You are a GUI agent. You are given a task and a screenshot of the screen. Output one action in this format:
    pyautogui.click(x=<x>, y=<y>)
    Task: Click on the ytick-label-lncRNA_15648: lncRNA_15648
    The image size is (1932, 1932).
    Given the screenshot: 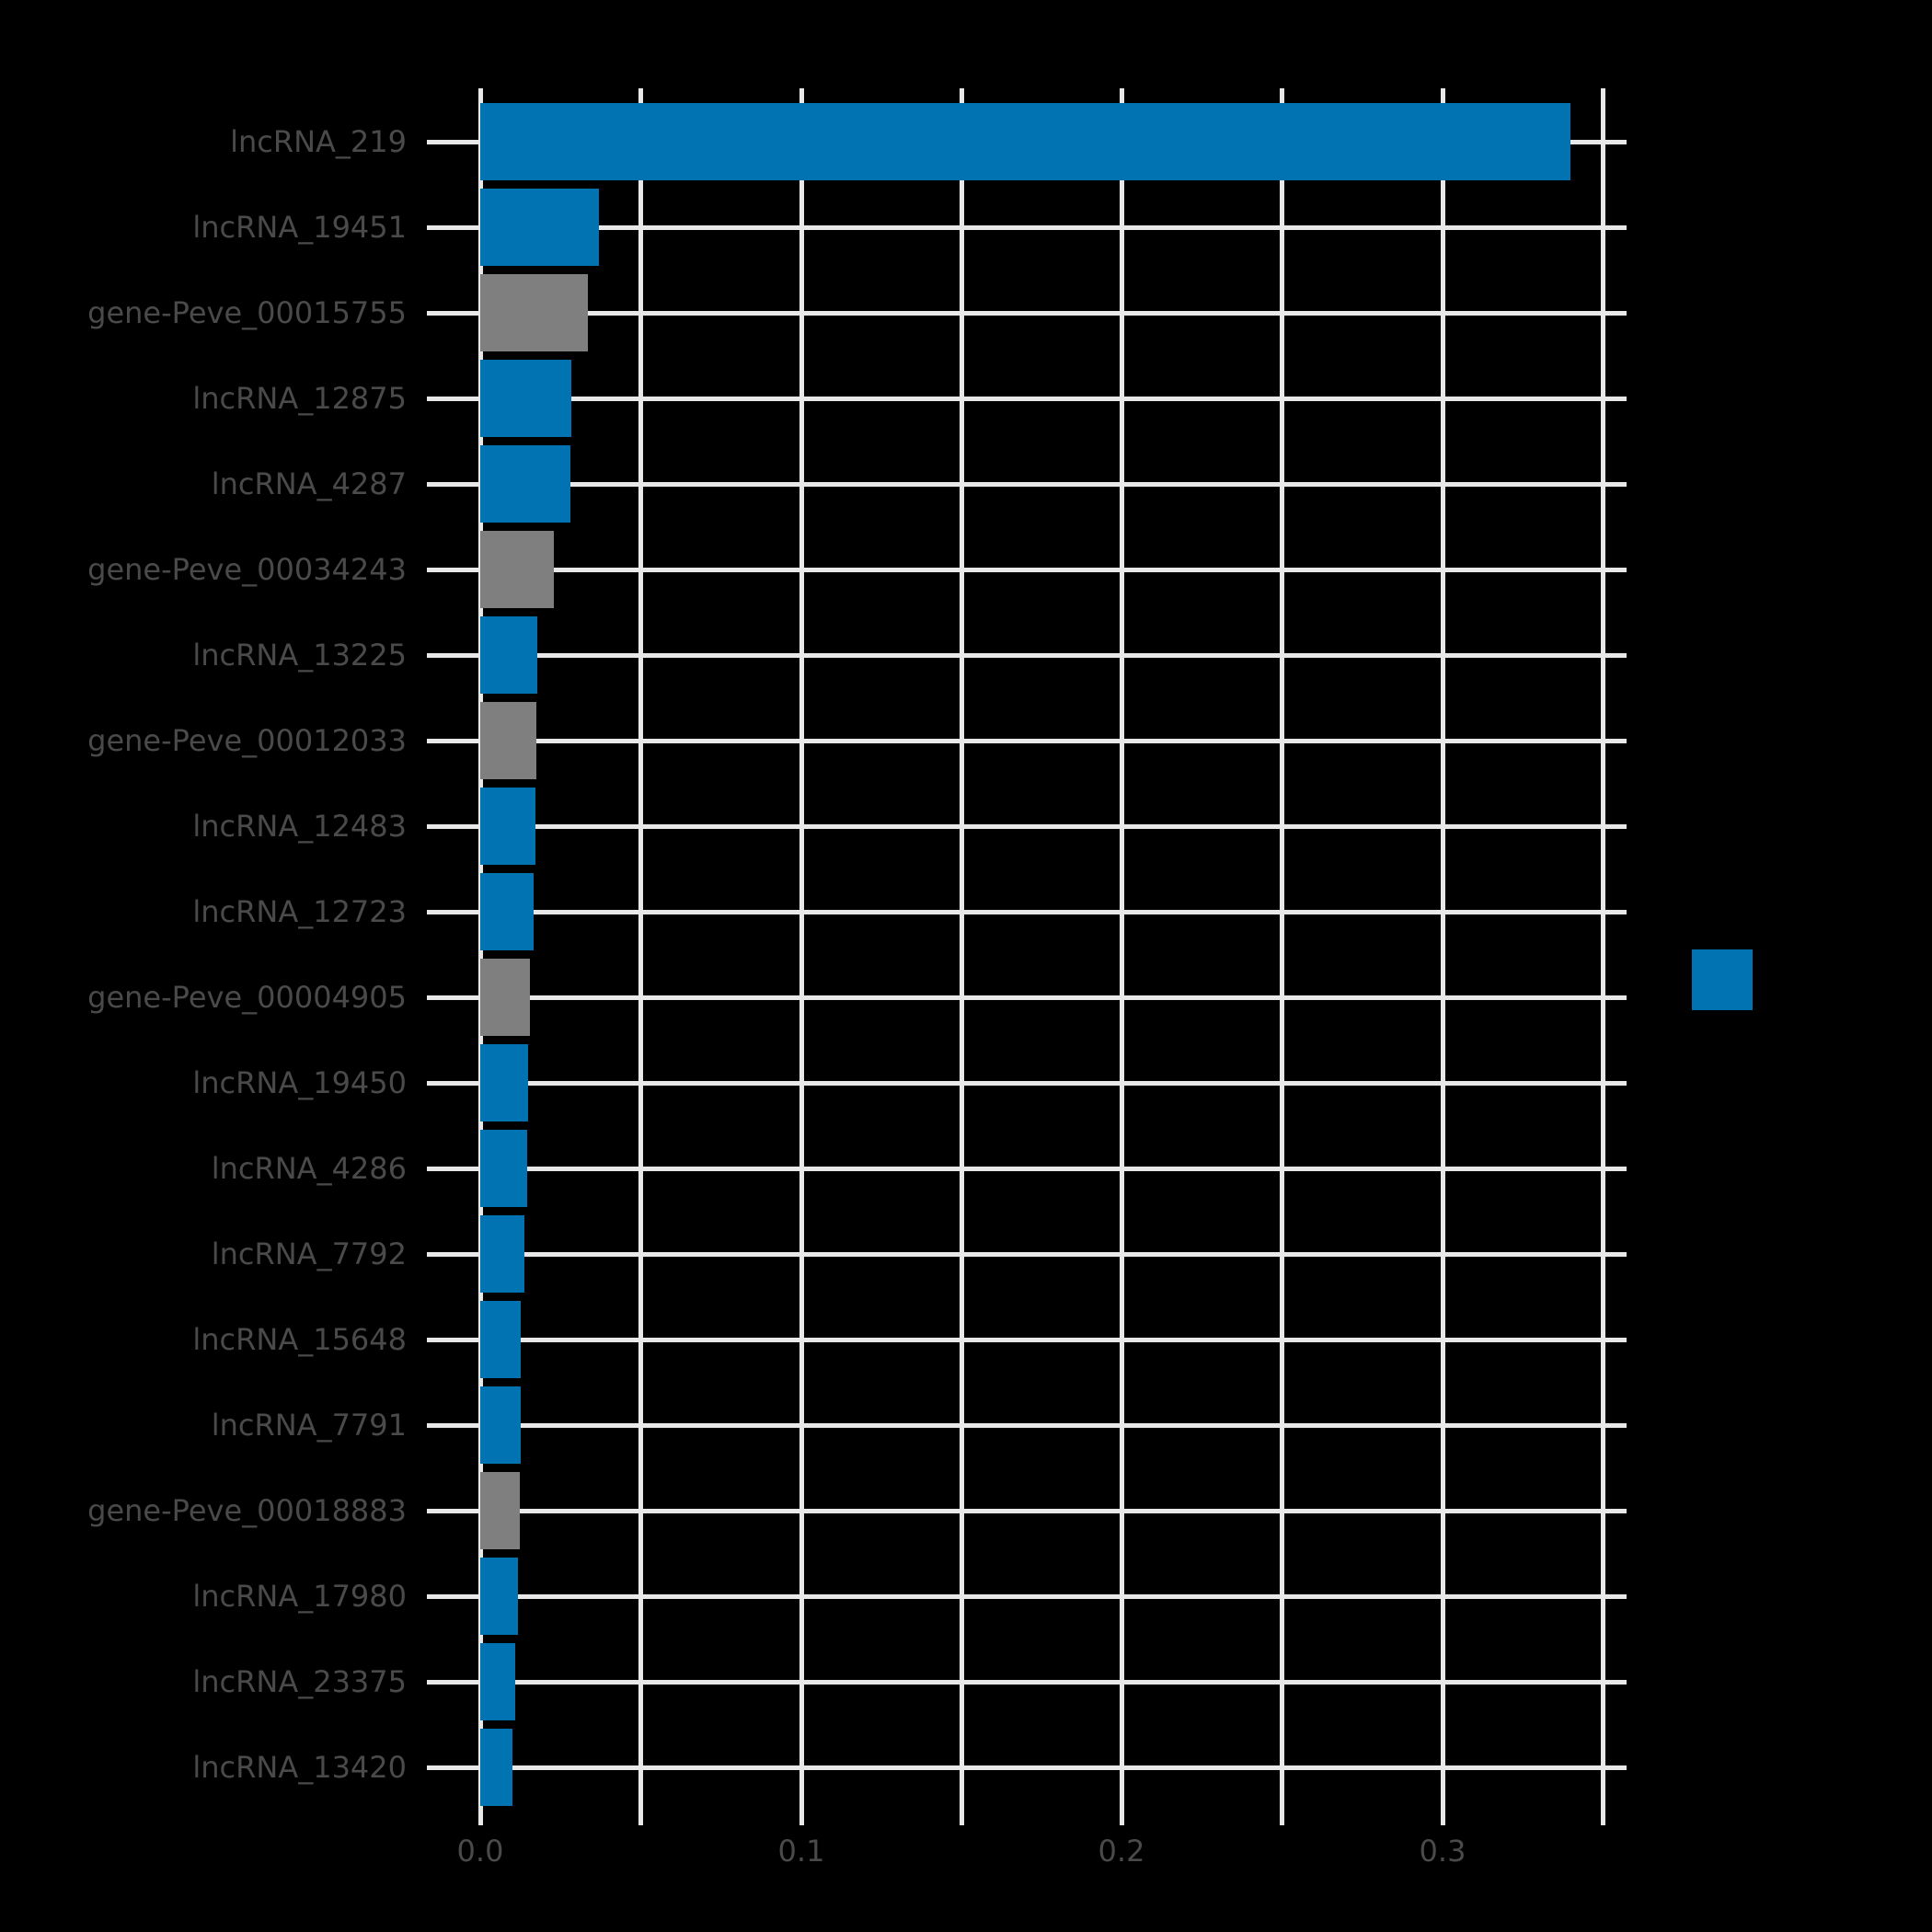 What is the action you would take?
    pyautogui.click(x=299, y=1339)
    